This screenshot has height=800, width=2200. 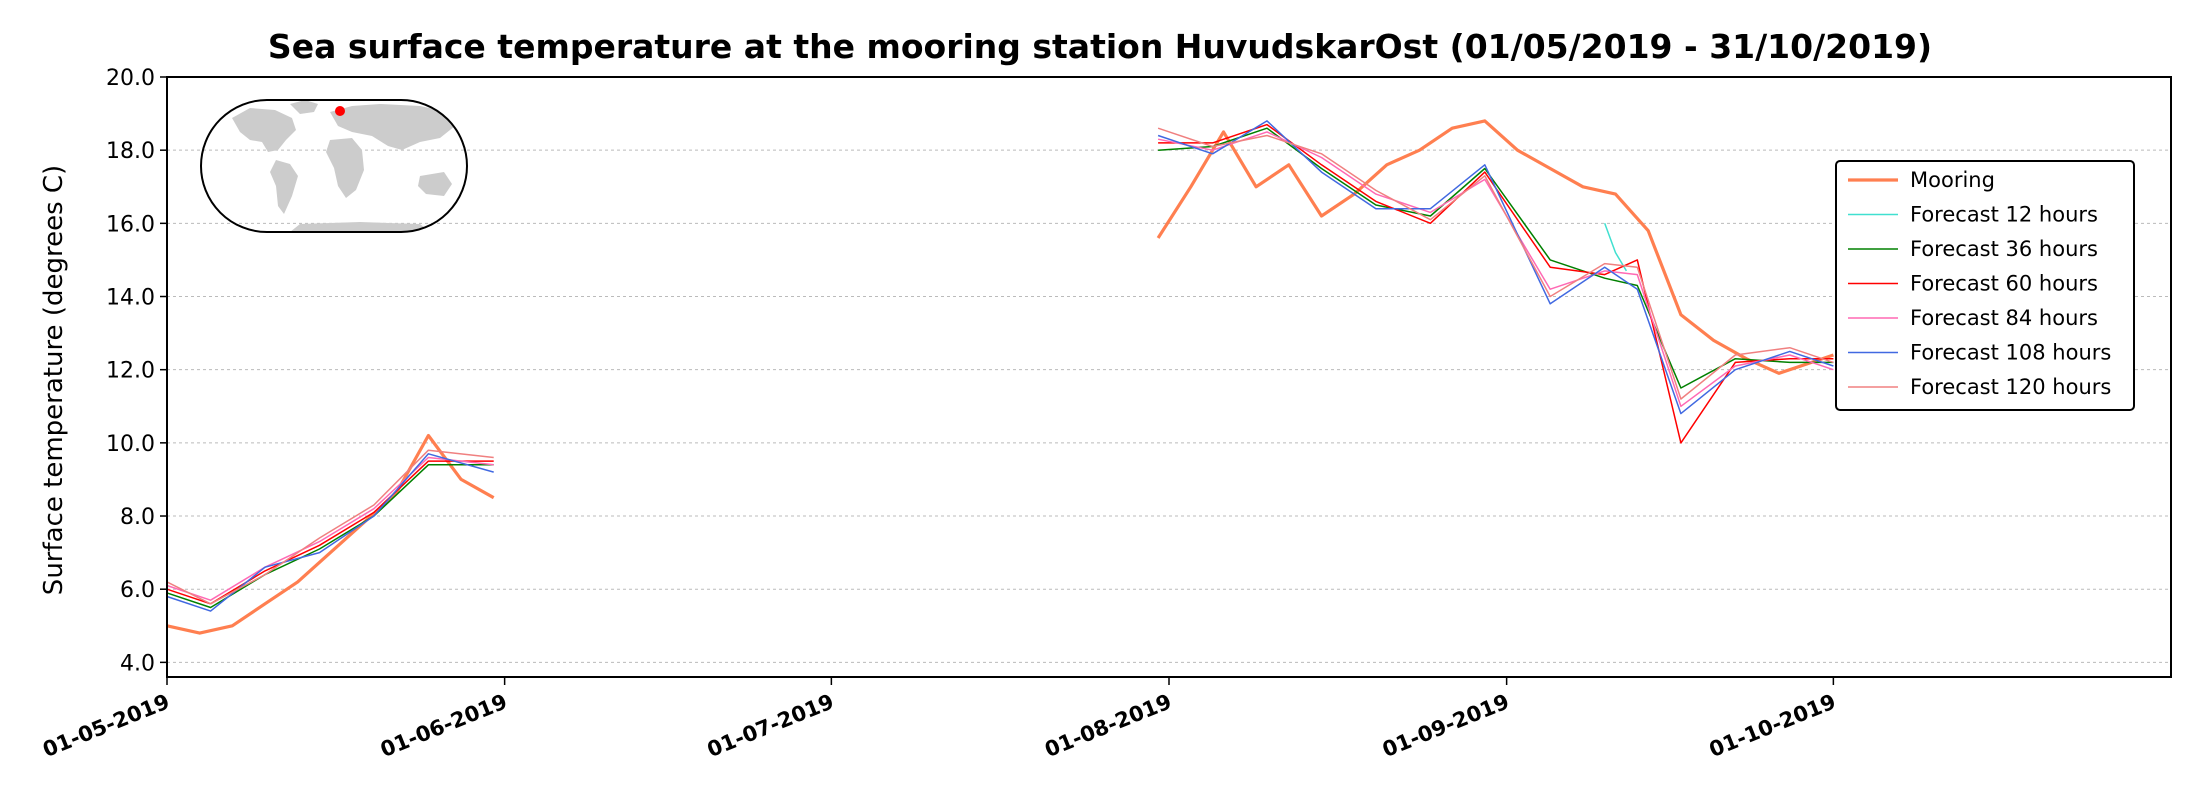 I want to click on legend-box, so click(x=1985, y=285).